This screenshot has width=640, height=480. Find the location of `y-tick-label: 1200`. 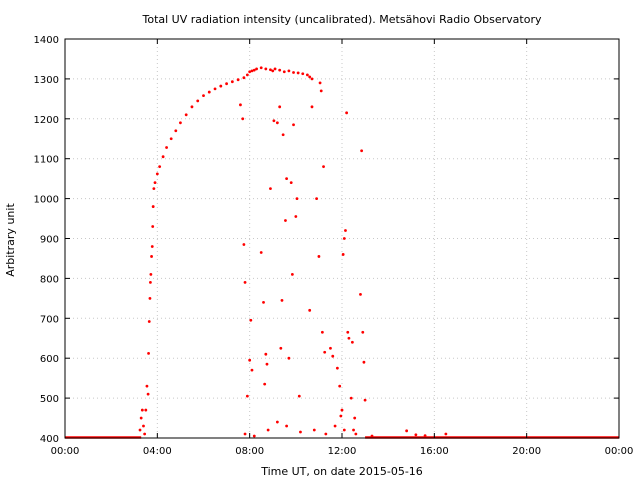

y-tick-label: 1200 is located at coordinates (46, 120).